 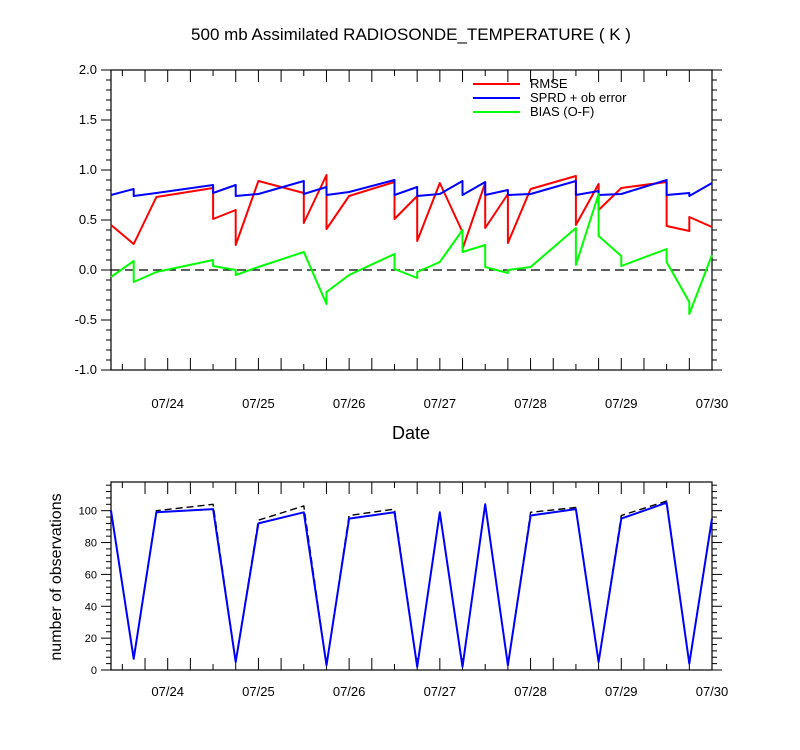 What do you see at coordinates (91, 544) in the screenshot?
I see `y-tick-label: 80` at bounding box center [91, 544].